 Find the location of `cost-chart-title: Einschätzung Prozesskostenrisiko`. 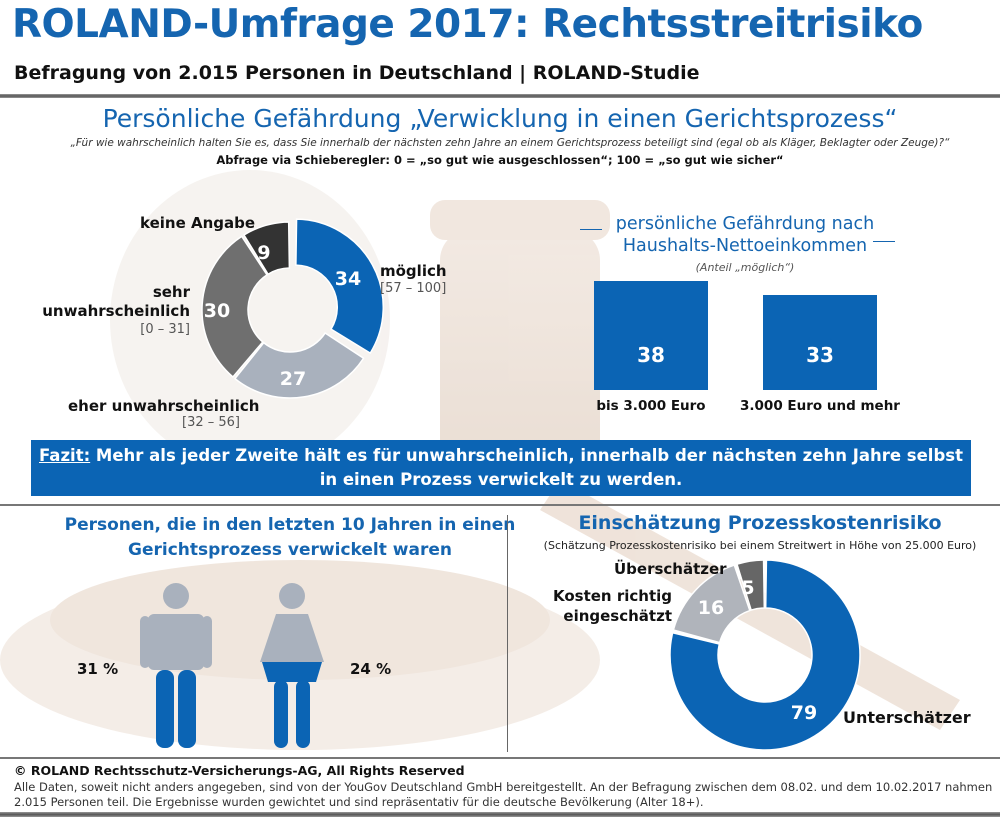

cost-chart-title: Einschätzung Prozesskostenrisiko is located at coordinates (760, 523).